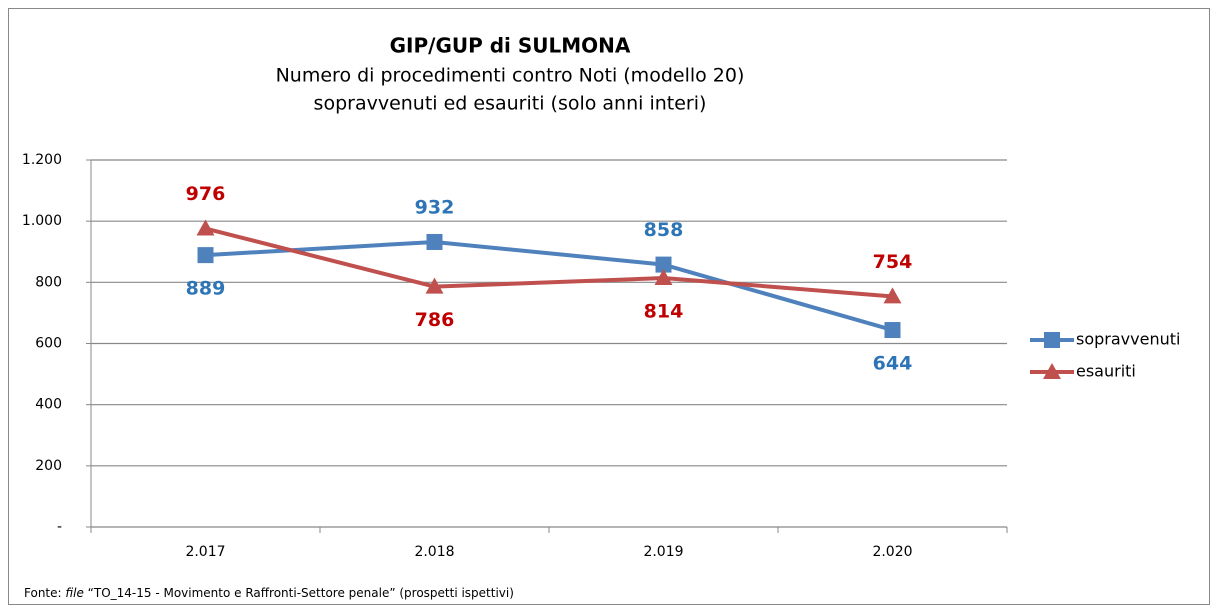 This screenshot has height=610, width=1218. What do you see at coordinates (663, 552) in the screenshot?
I see `x-tick-label: 2.019` at bounding box center [663, 552].